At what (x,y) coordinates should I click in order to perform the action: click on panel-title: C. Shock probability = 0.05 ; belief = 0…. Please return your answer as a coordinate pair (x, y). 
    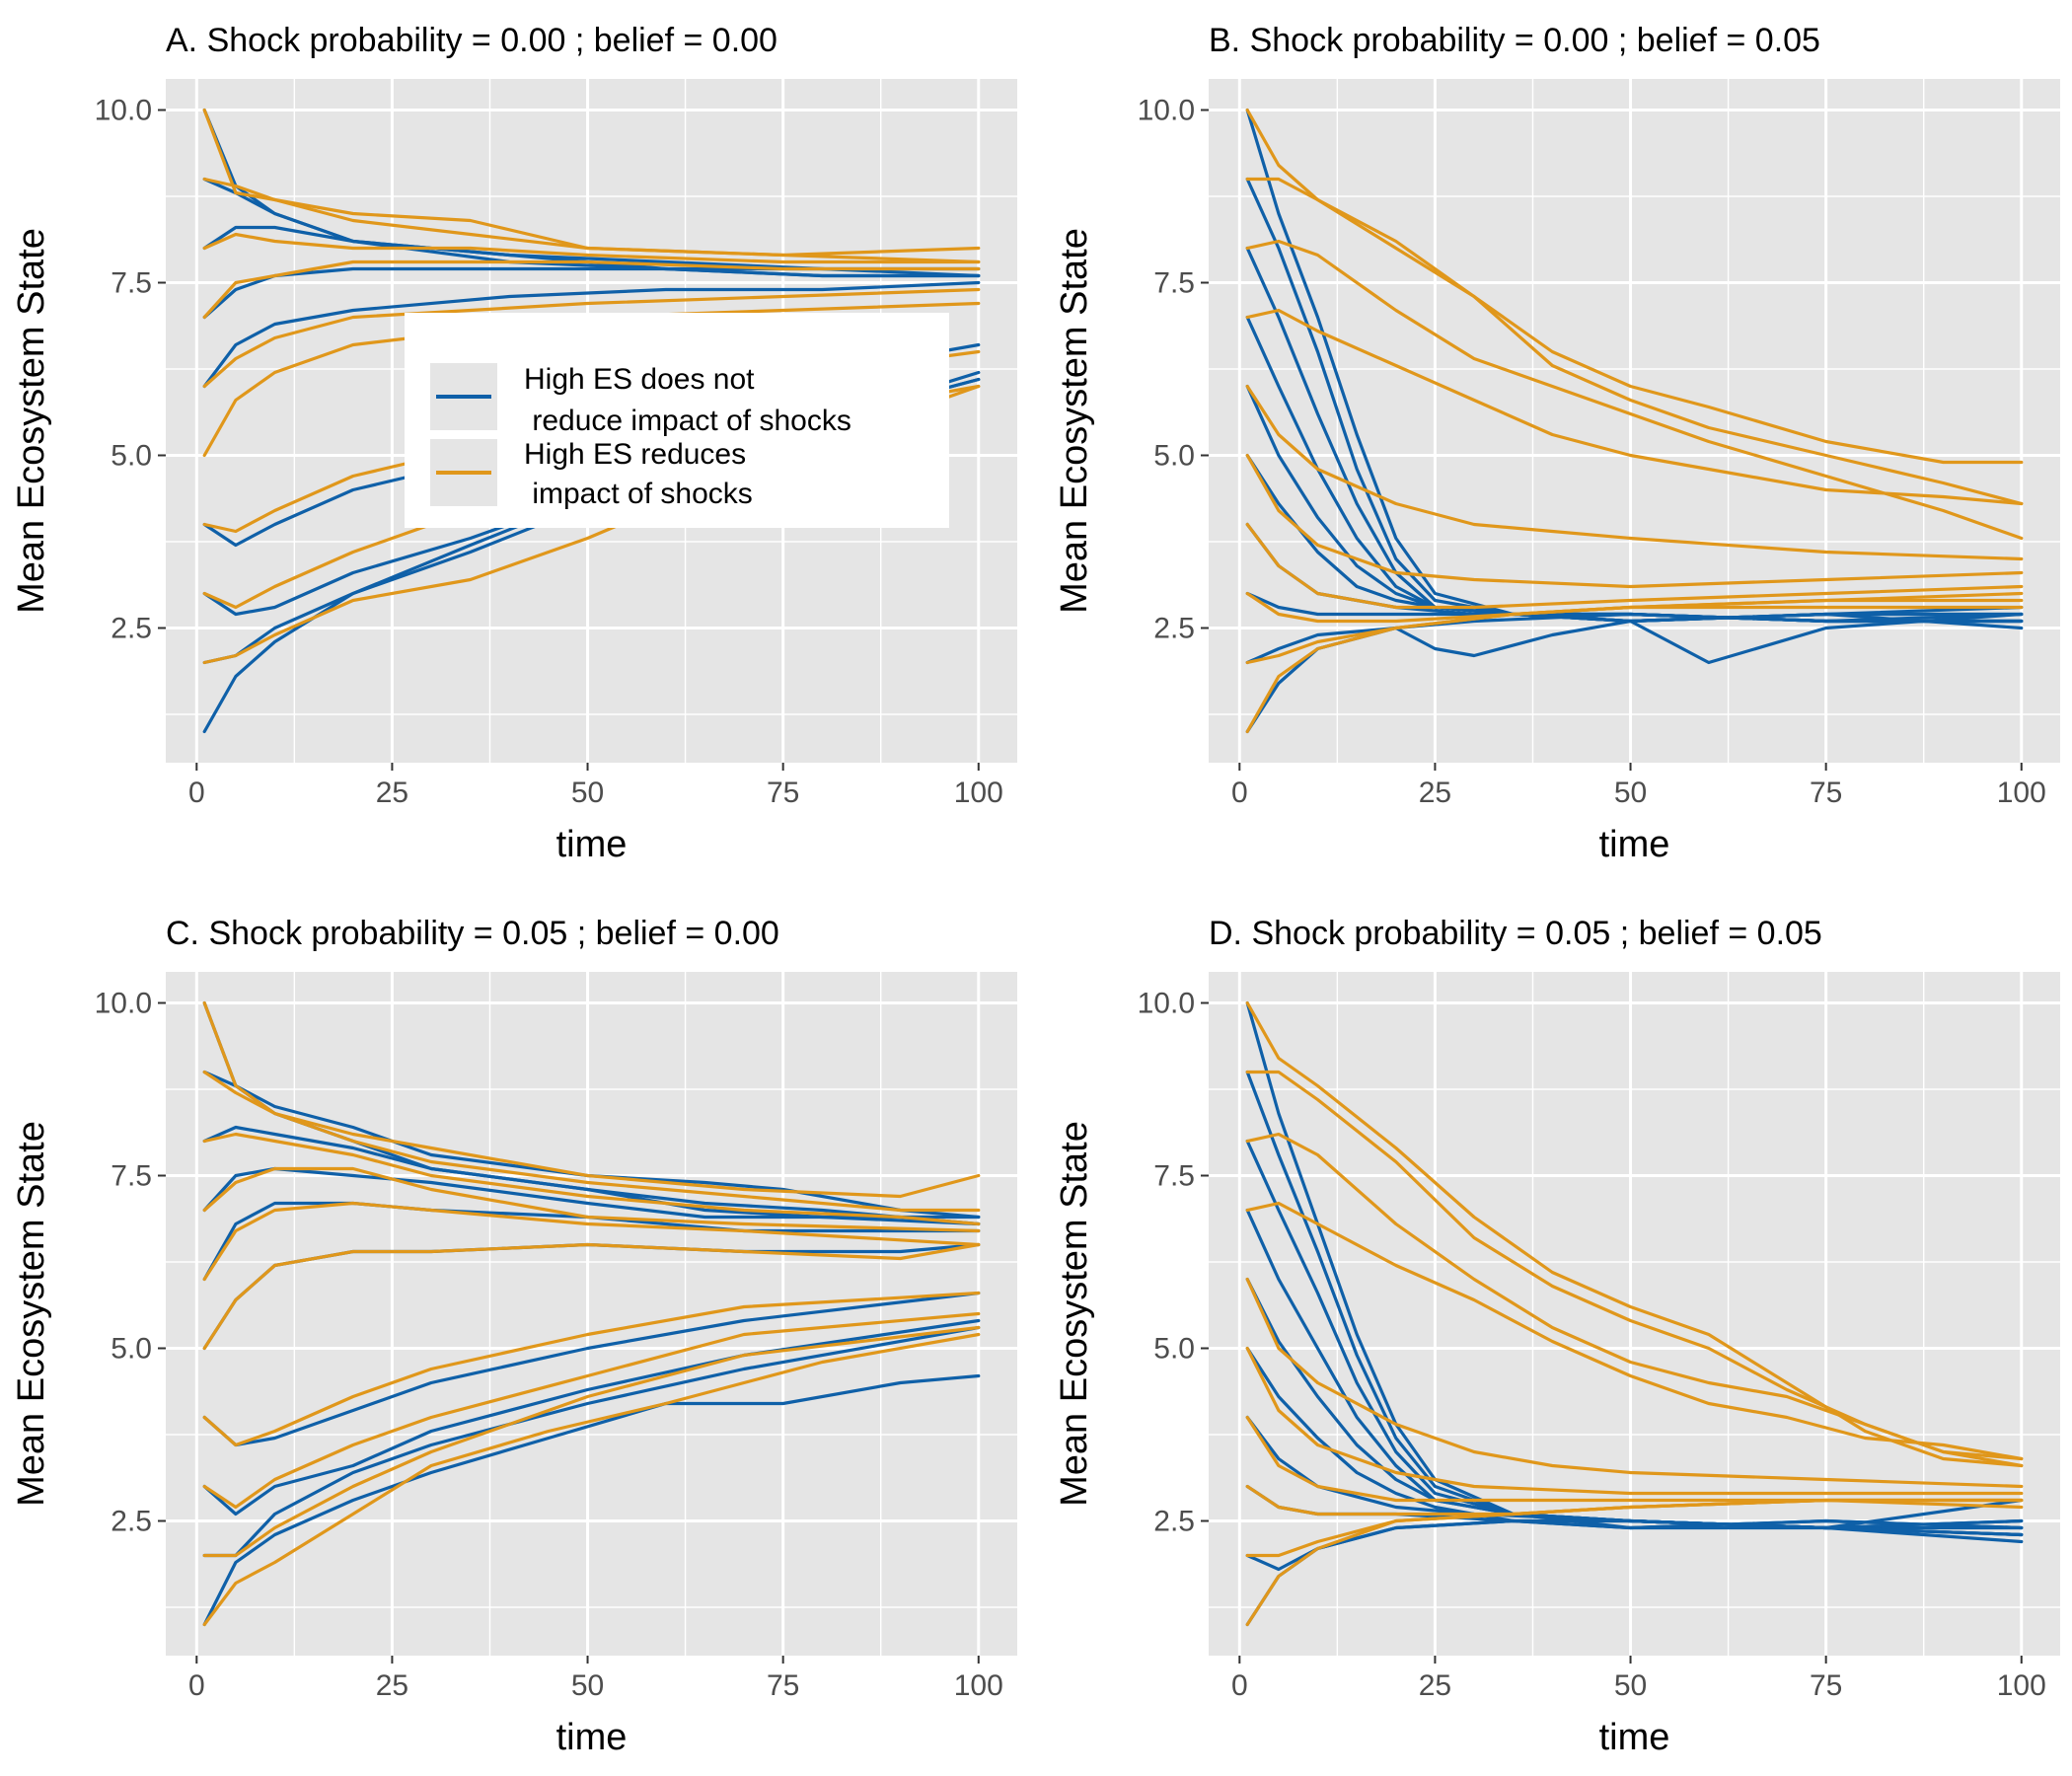
    Looking at the image, I should click on (473, 934).